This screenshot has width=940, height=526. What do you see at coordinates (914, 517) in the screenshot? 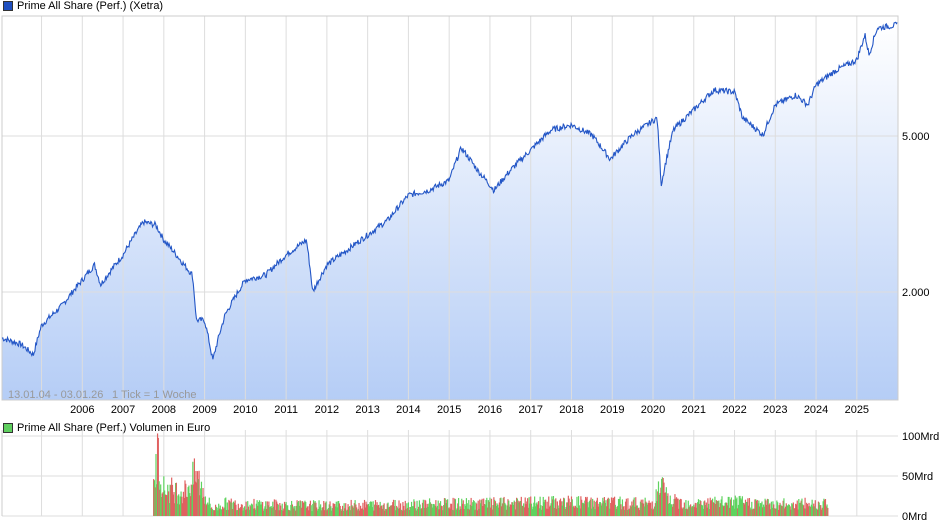
I see `volume-y-tick-label: 0Mrd` at bounding box center [914, 517].